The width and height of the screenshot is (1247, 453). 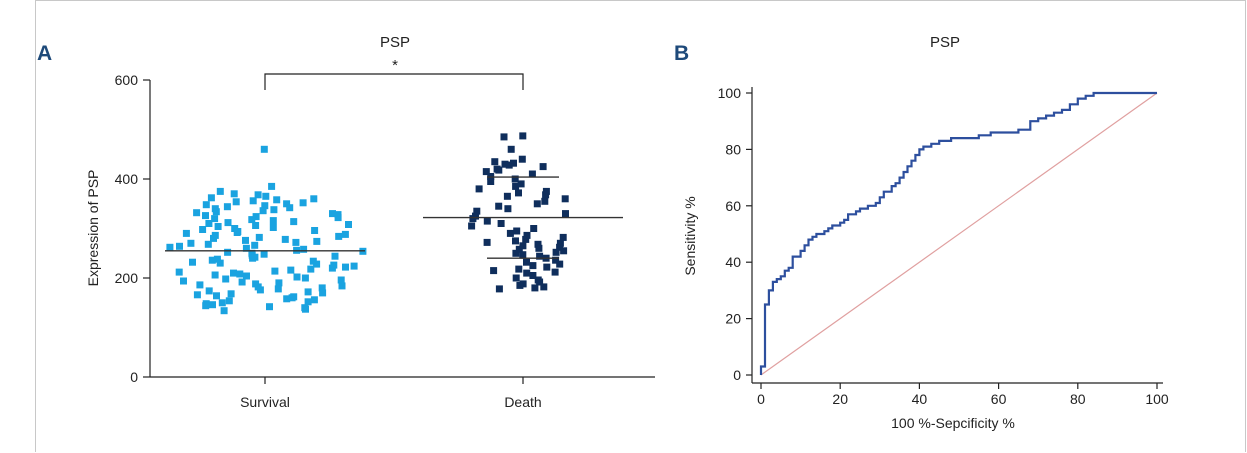 I want to click on panel-a-x-tick-label: Death, so click(x=522, y=402).